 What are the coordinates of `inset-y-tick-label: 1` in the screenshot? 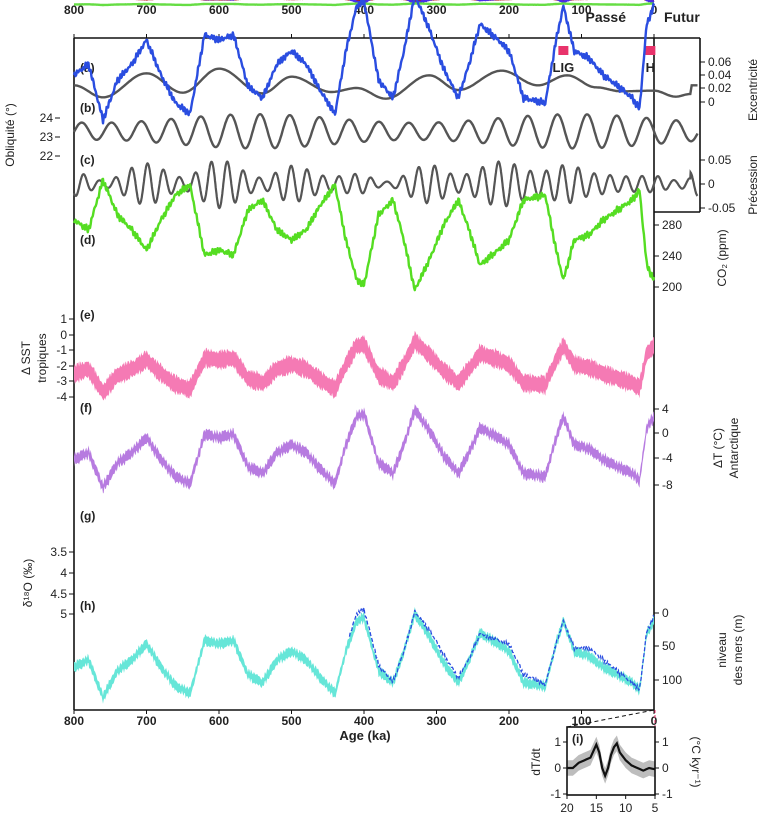 It's located at (557, 742).